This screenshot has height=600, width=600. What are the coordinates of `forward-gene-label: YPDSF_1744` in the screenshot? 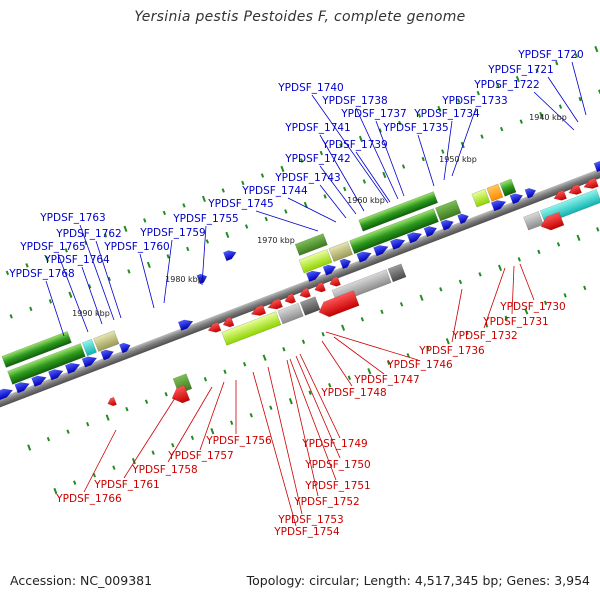 It's located at (274, 191).